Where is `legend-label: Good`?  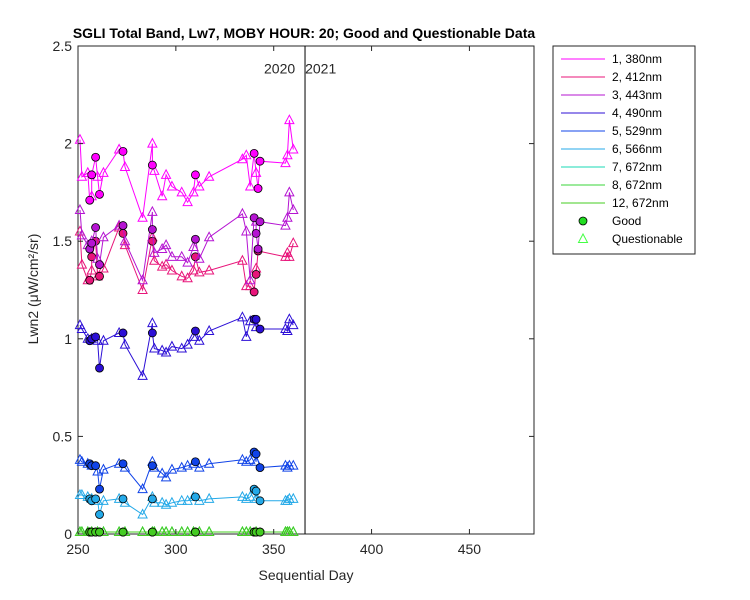 legend-label: Good is located at coordinates (626, 221).